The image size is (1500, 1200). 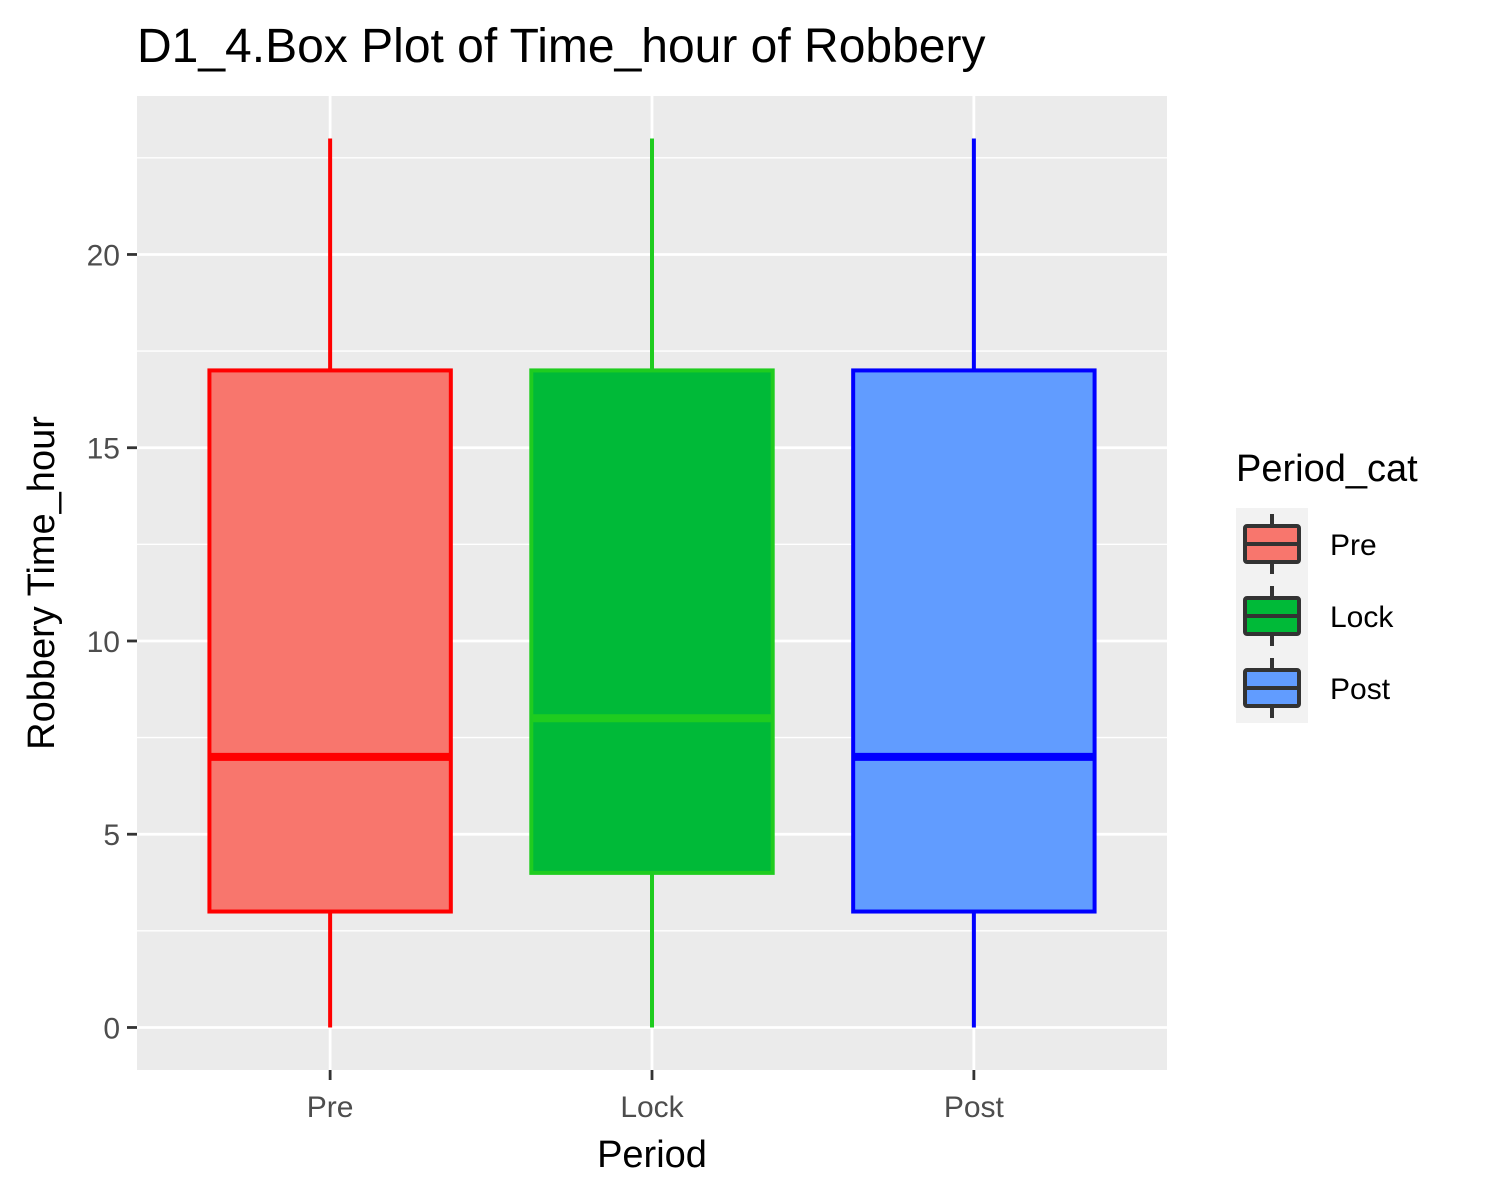 I want to click on box-pre, so click(x=330, y=583).